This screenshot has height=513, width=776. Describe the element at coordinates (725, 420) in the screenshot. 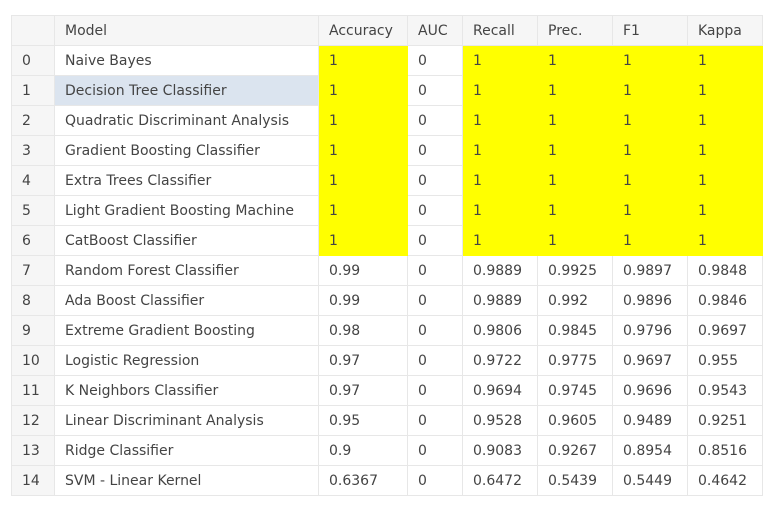

I see `kappa-cell: 0.9251` at that location.